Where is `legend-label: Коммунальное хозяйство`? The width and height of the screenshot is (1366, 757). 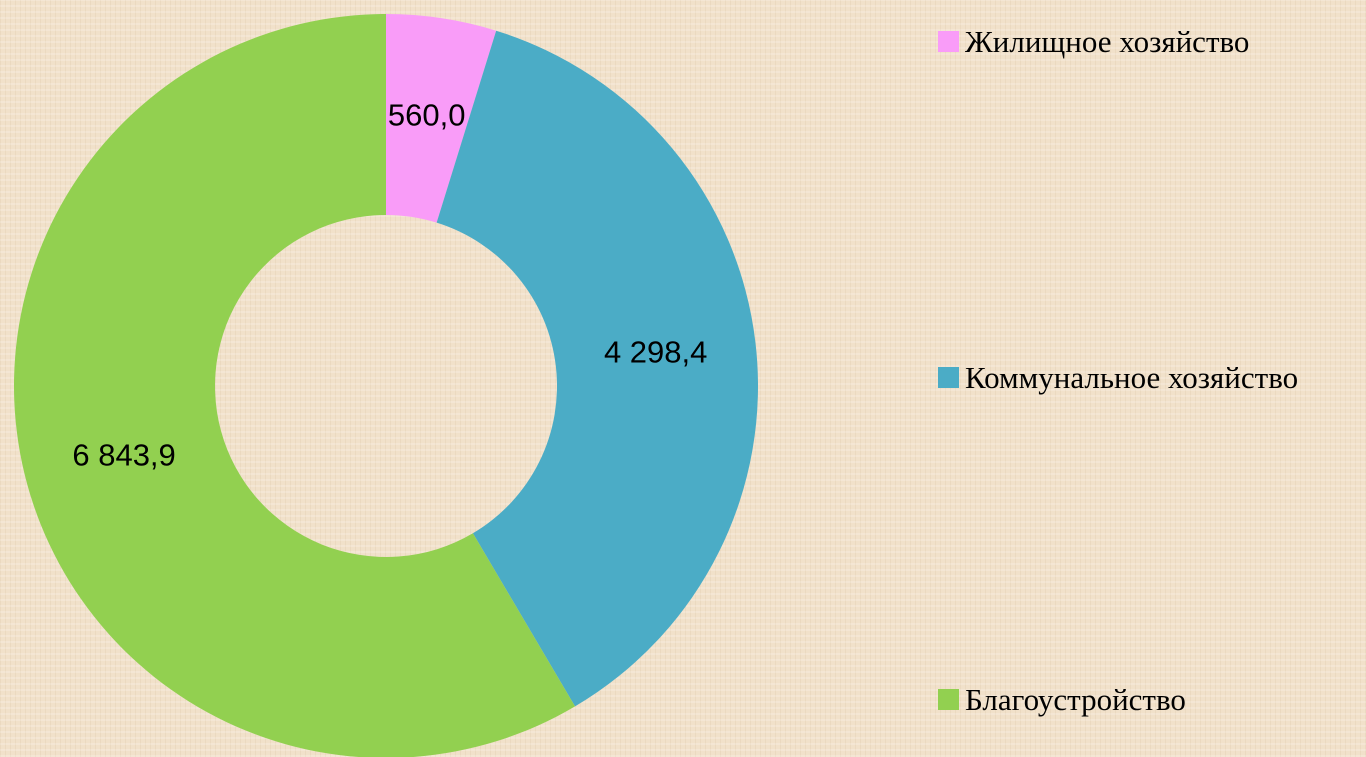
legend-label: Коммунальное хозяйство is located at coordinates (1132, 377).